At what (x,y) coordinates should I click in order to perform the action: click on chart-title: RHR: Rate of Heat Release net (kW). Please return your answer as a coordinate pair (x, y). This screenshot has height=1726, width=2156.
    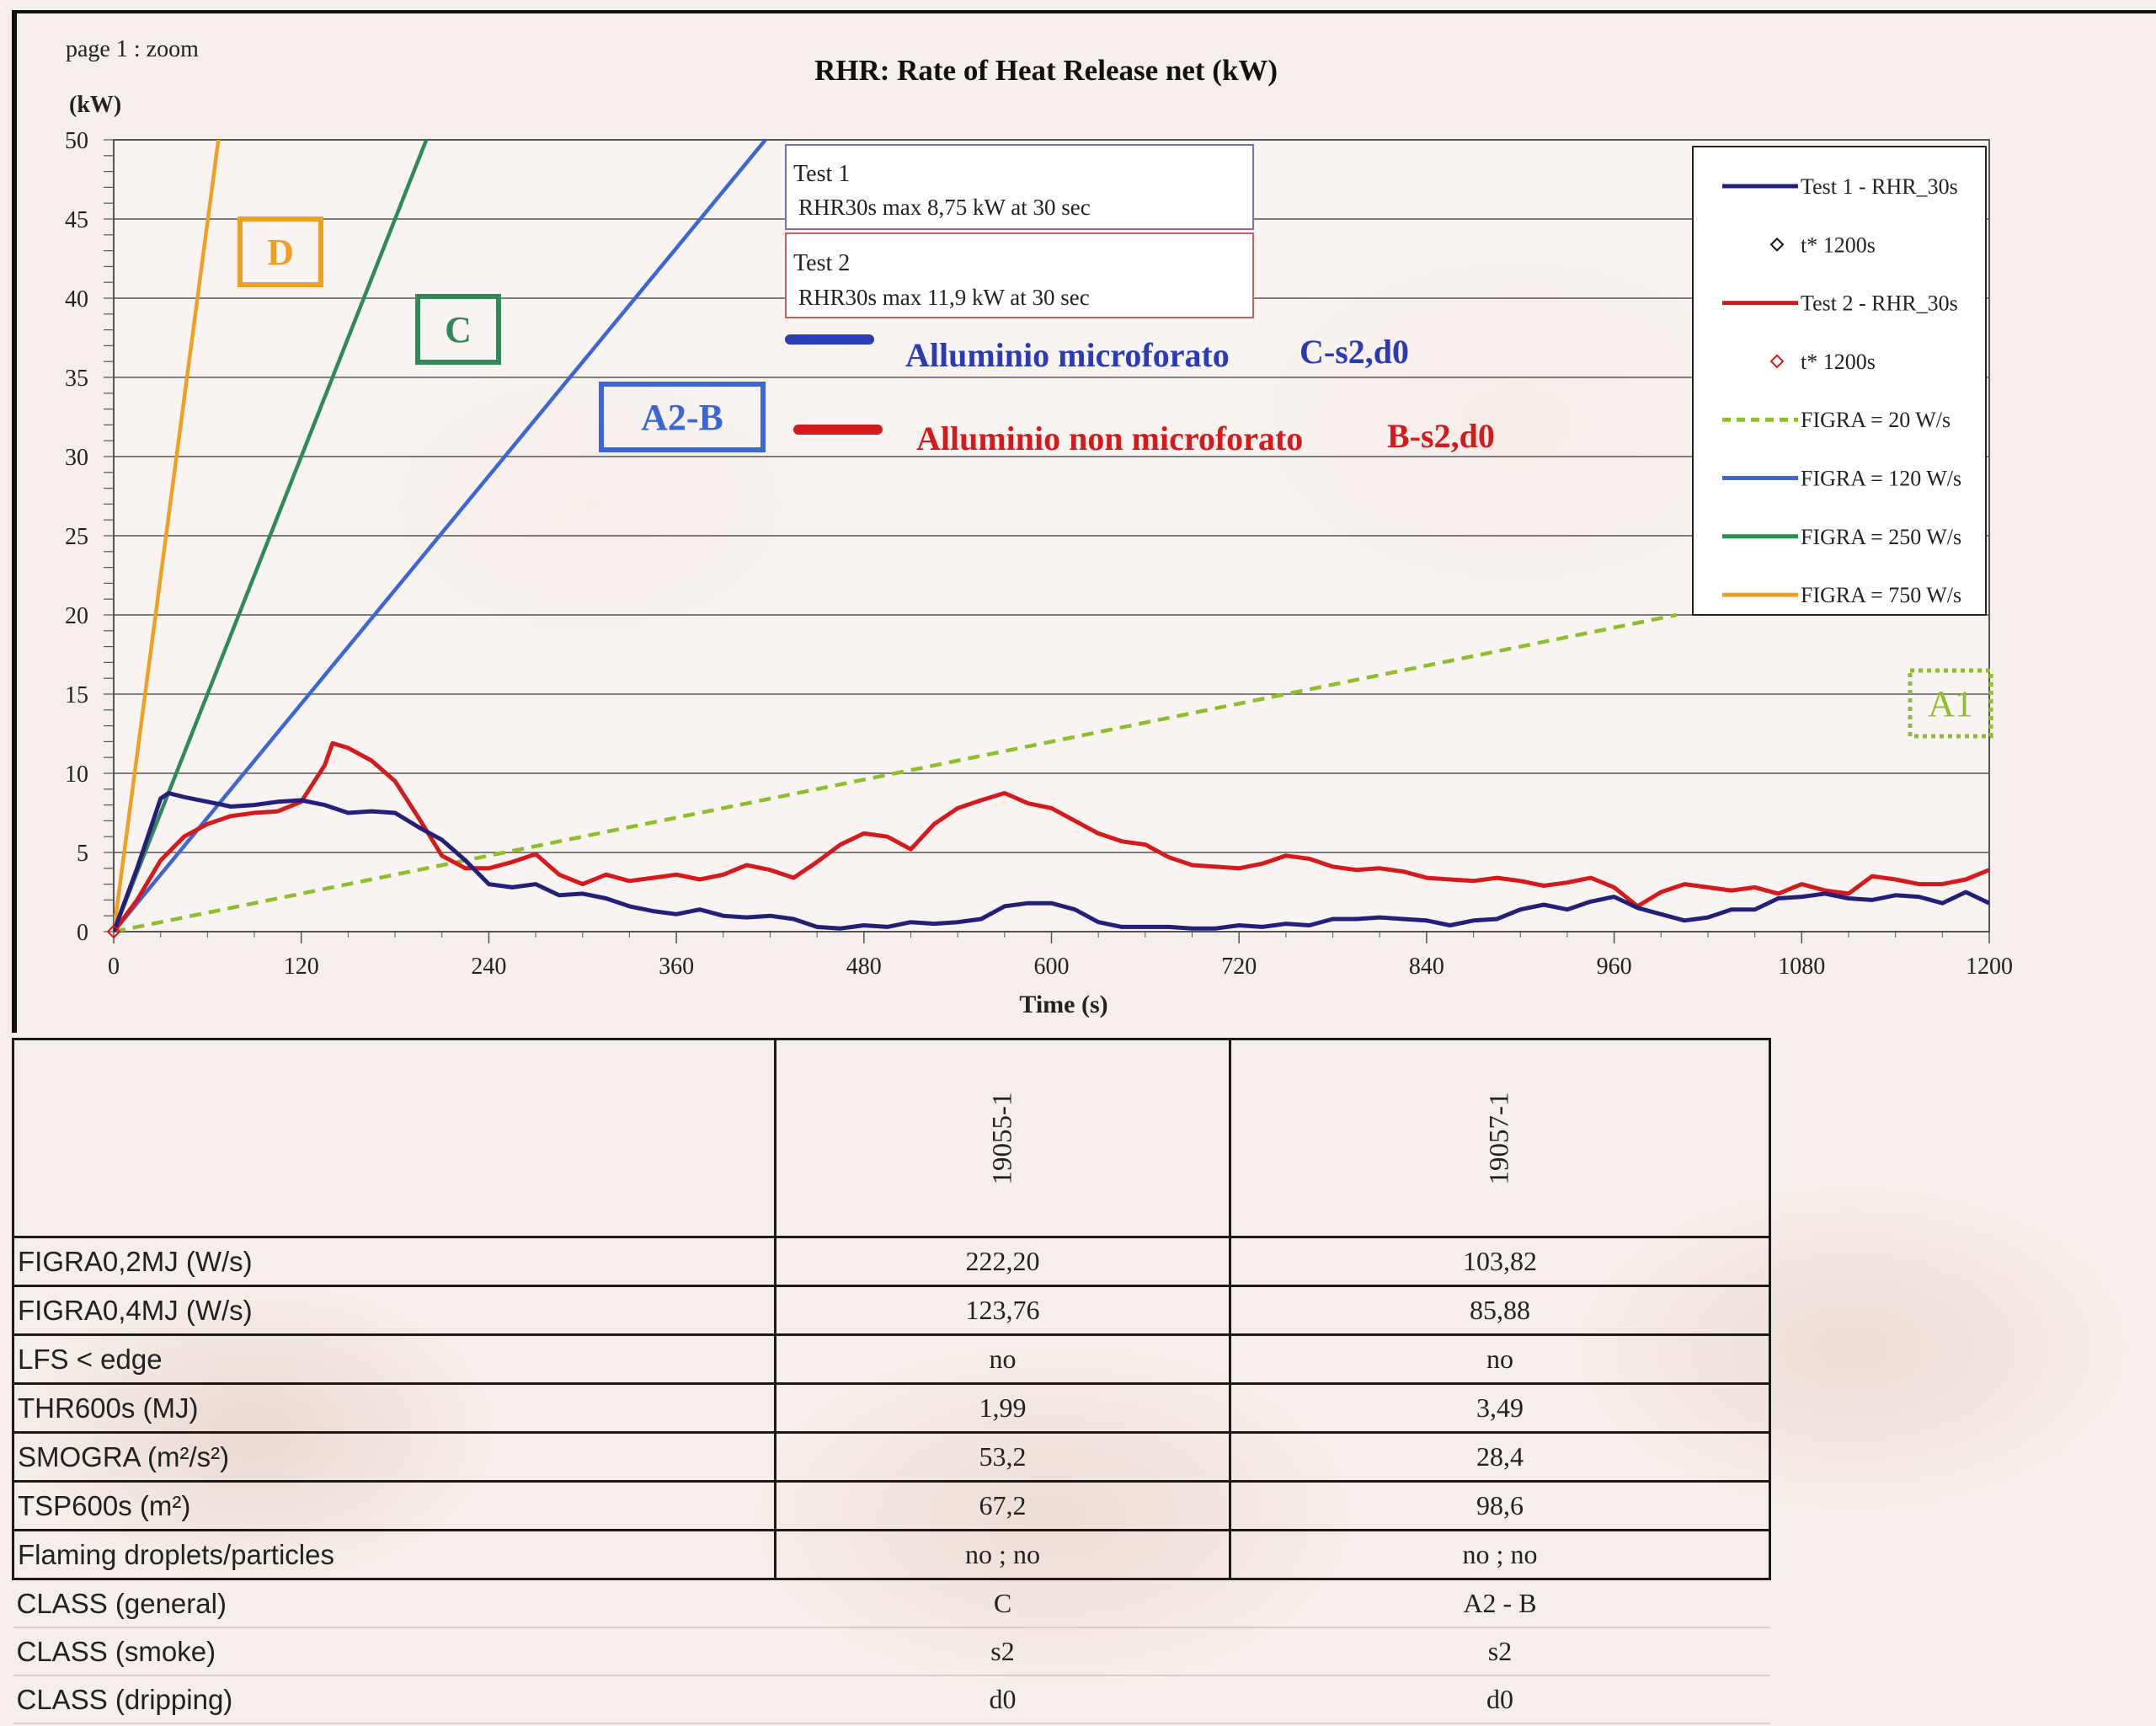
    Looking at the image, I should click on (1046, 70).